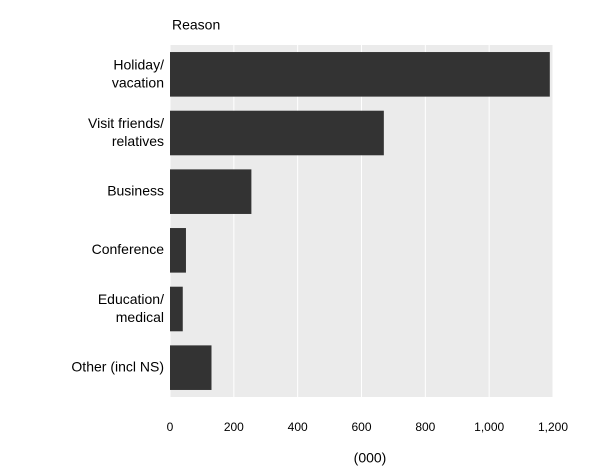 This screenshot has width=589, height=475. I want to click on y-tick-label: Holiday/vacation, so click(138, 73).